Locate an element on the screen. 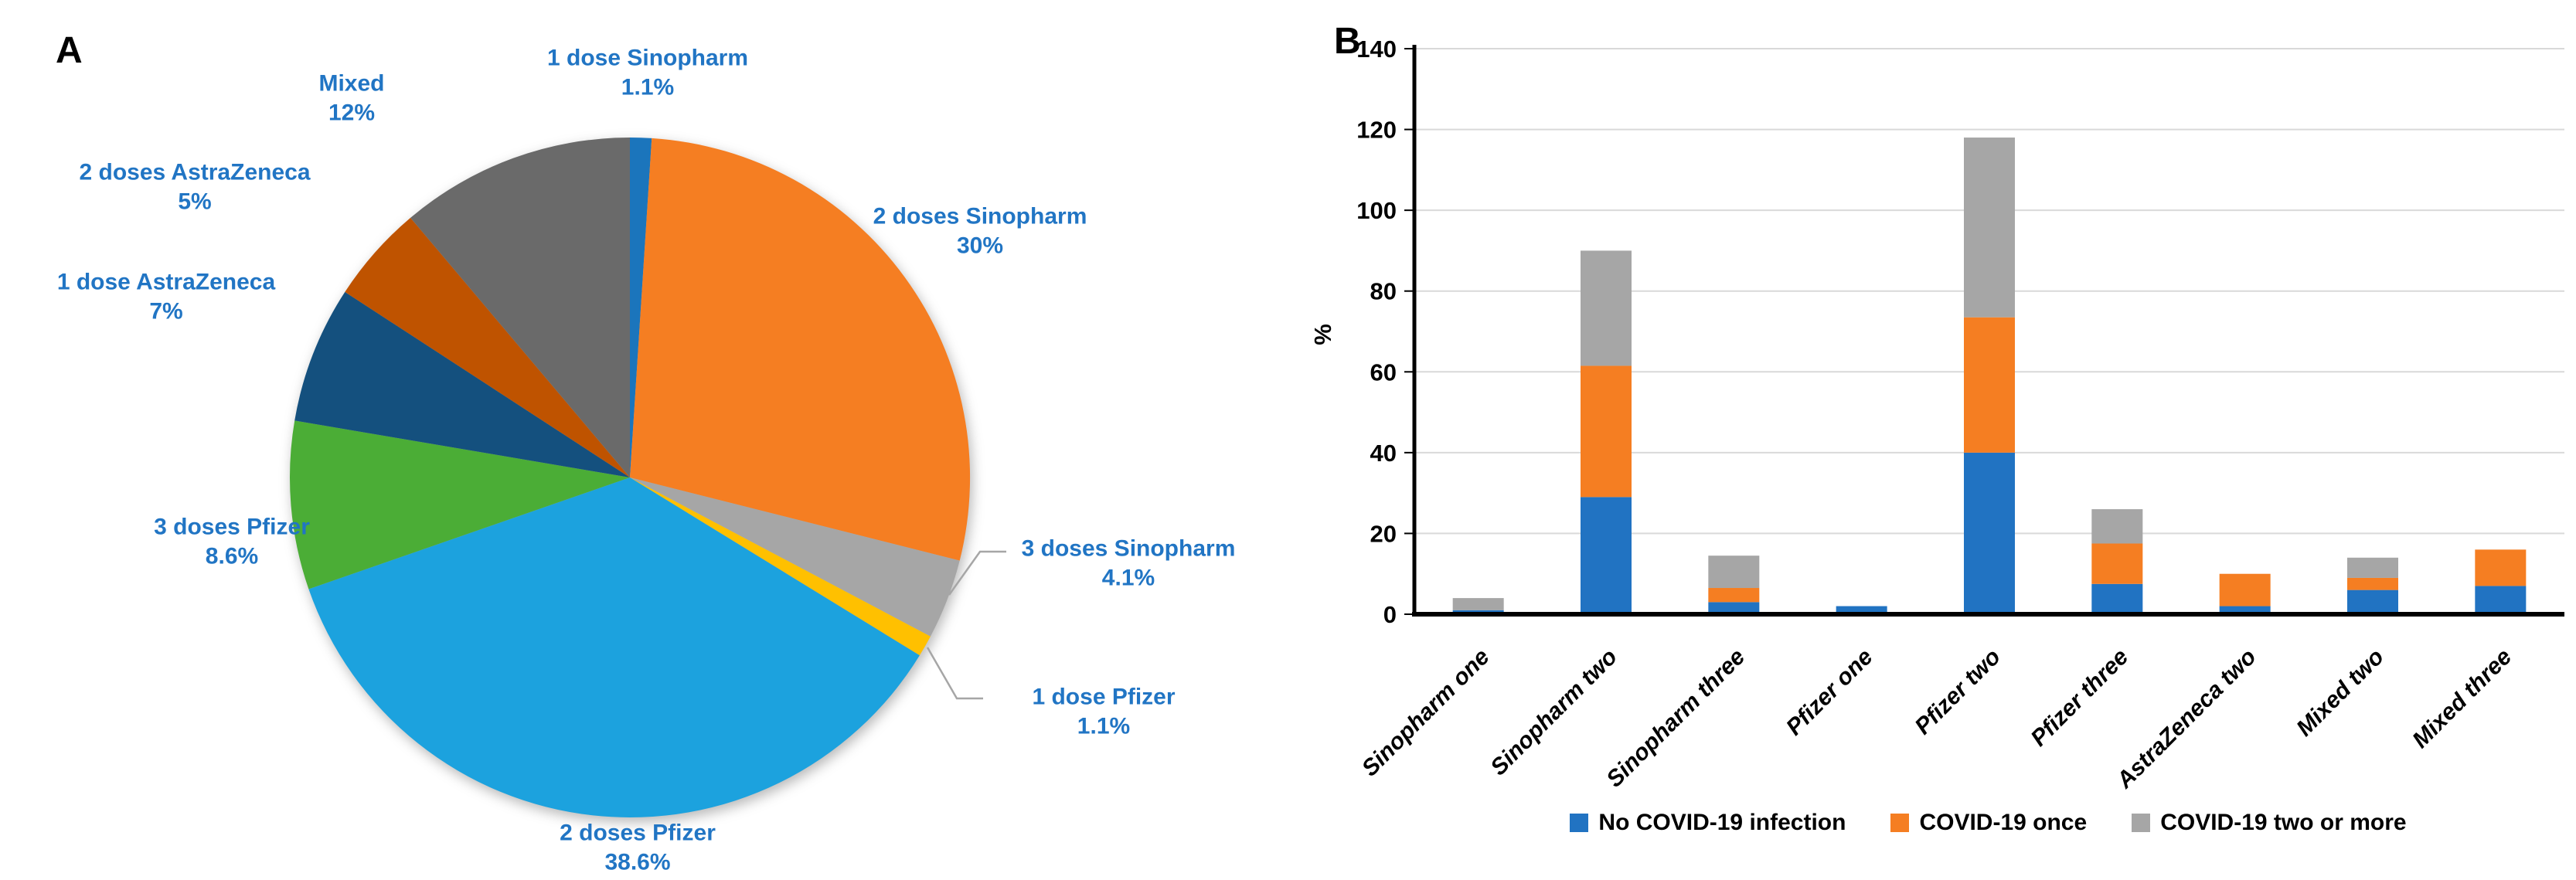  bar-segment-mixed-two-covid-19-once is located at coordinates (2372, 584).